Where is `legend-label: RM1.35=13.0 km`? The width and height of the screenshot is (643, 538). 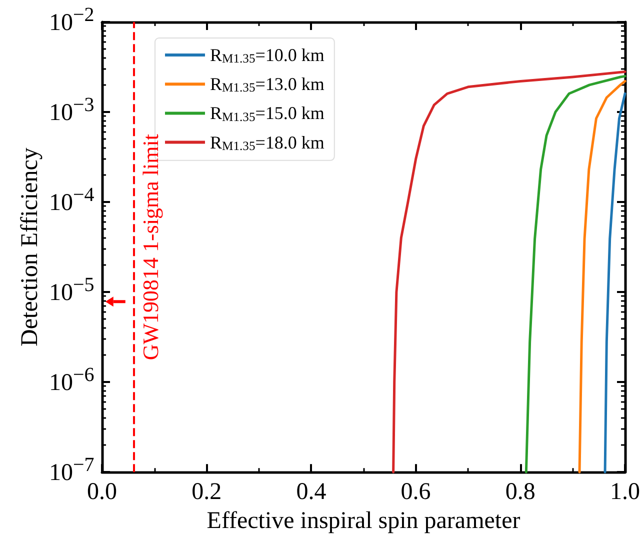 legend-label: RM1.35=13.0 km is located at coordinates (267, 84).